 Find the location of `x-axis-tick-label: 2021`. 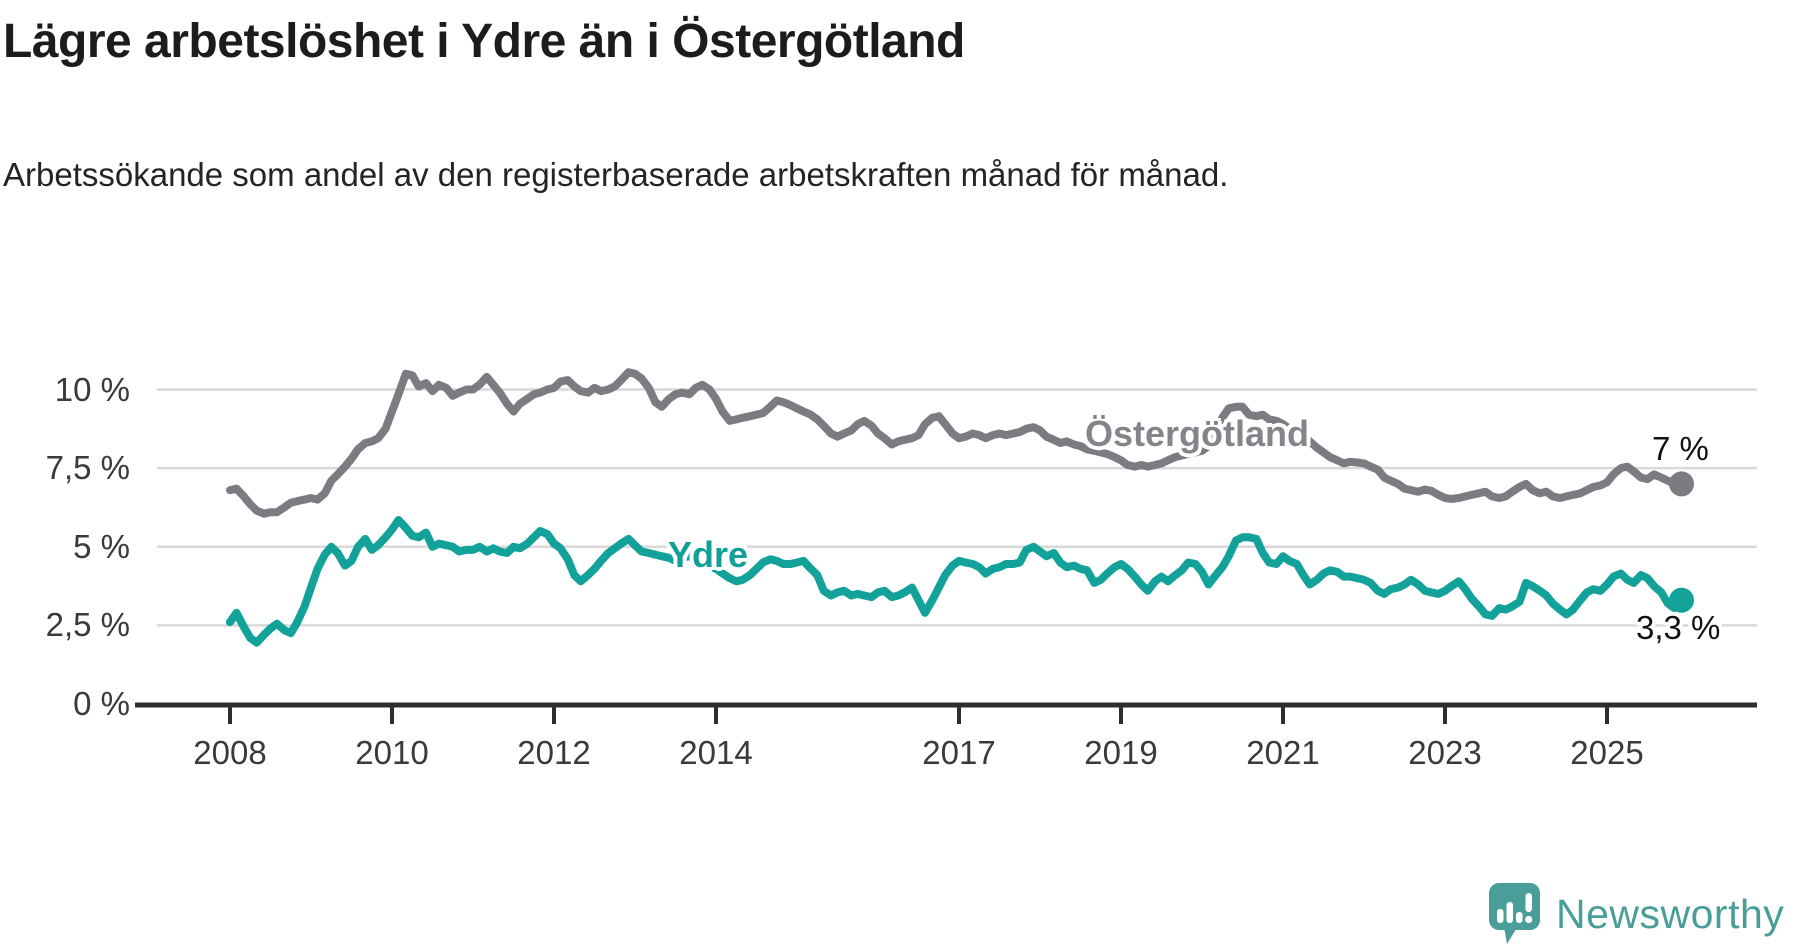

x-axis-tick-label: 2021 is located at coordinates (1283, 752).